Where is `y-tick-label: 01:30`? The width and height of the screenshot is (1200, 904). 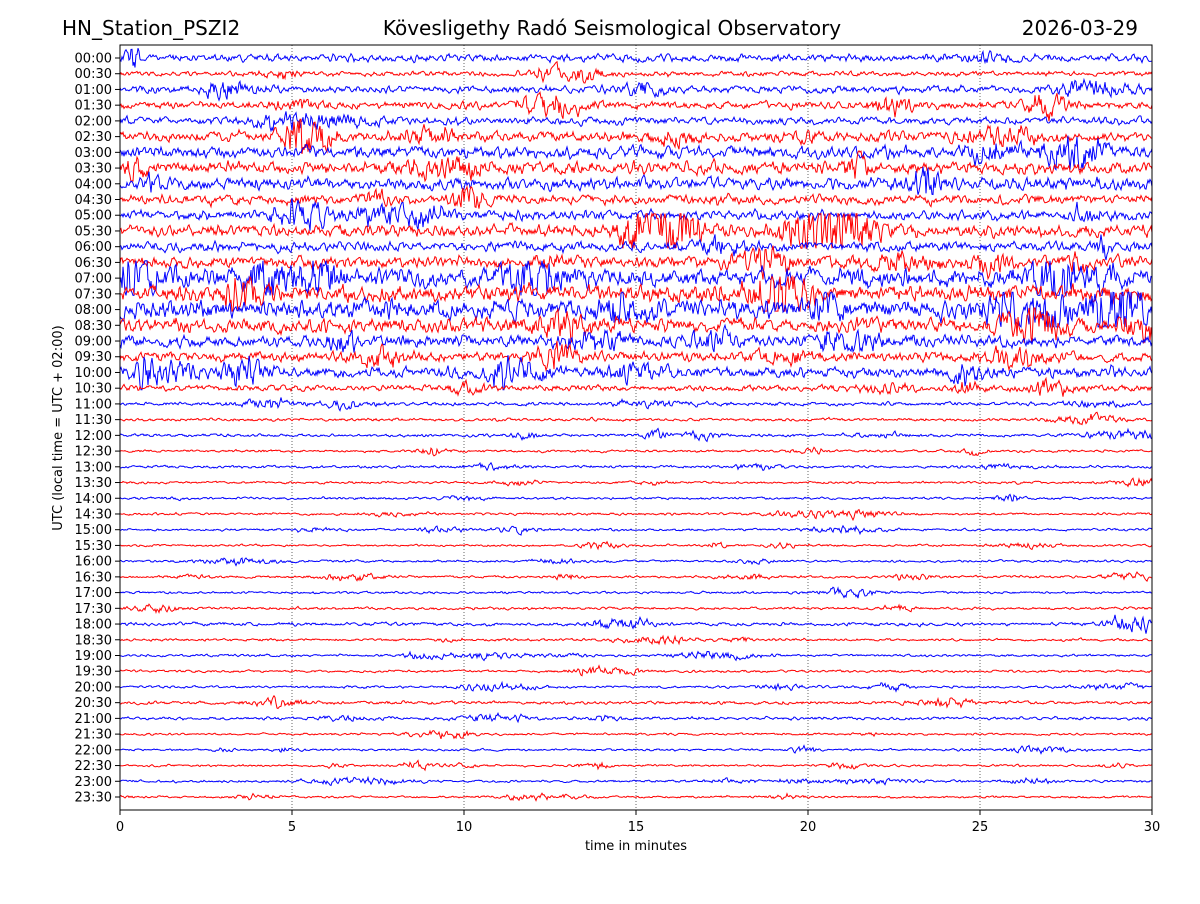
y-tick-label: 01:30 is located at coordinates (93, 106).